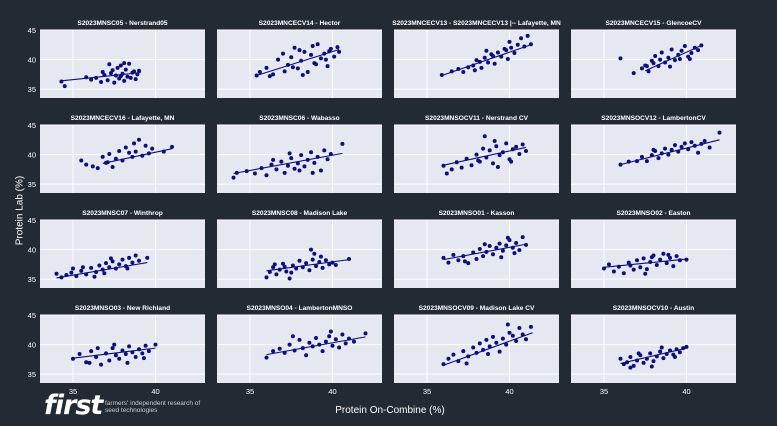 The image size is (777, 426). I want to click on facet-title: S2023MNSOCV11 - Nerstrand CV, so click(477, 118).